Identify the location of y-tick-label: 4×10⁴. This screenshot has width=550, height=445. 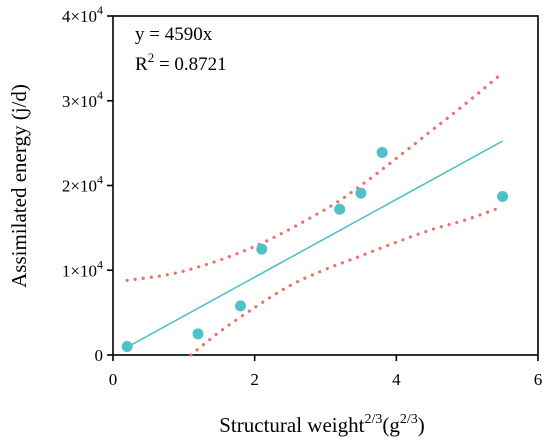
(82, 14).